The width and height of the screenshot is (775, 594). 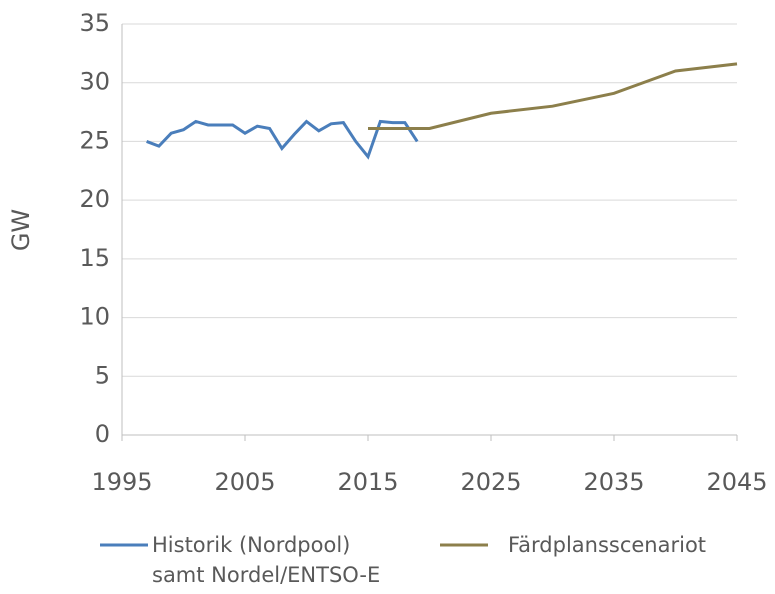 I want to click on x-tick-label: 2015, so click(x=367, y=482).